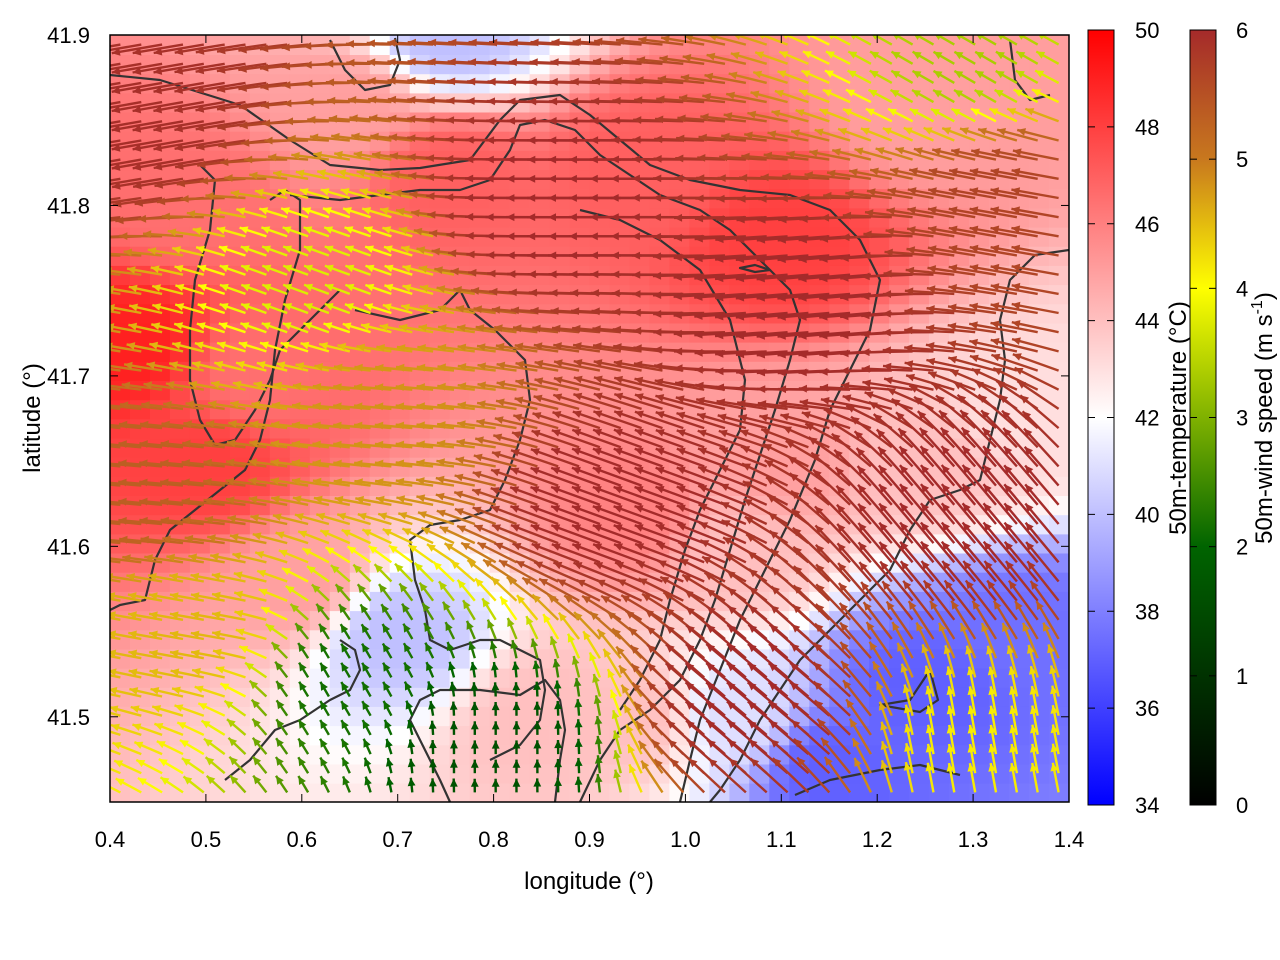 The width and height of the screenshot is (1280, 960). I want to click on temperature-colorbar: 34 36 38 40 42 44 46 48 50 50m-temperature (°C), so click(1139, 418).